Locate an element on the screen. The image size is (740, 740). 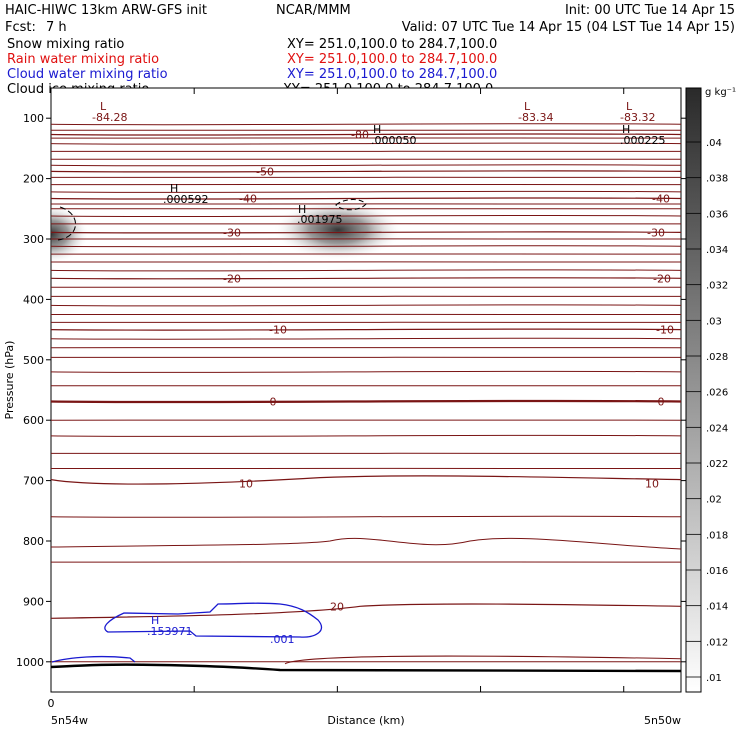
x-end-label: 5n50w is located at coordinates (662, 720).